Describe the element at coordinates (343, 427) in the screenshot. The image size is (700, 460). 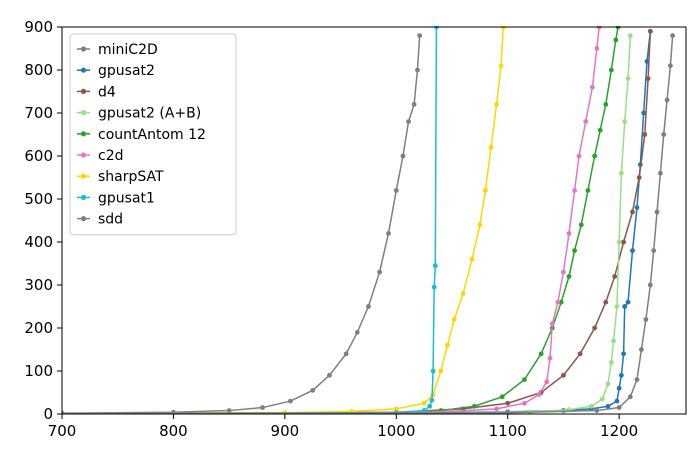
I see `x-axis: 700 800 900 1000 1100 1200` at that location.